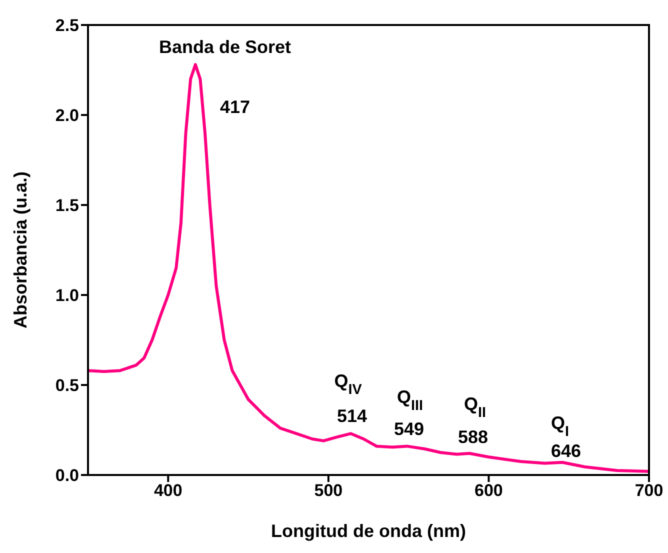 The width and height of the screenshot is (668, 553). I want to click on y-tick-label: 2.0, so click(67, 116).